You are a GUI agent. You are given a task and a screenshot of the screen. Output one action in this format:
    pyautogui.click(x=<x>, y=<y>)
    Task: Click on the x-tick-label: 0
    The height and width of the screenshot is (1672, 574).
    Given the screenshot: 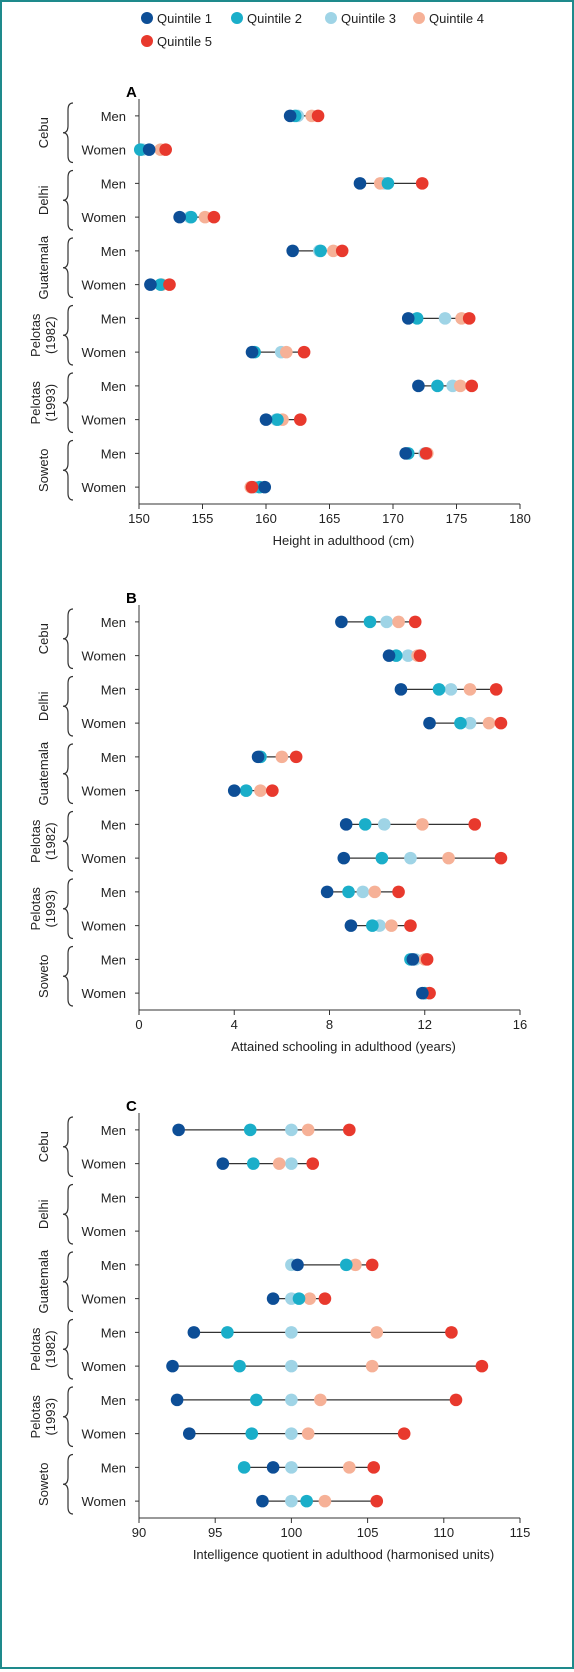 What is the action you would take?
    pyautogui.click(x=138, y=1024)
    